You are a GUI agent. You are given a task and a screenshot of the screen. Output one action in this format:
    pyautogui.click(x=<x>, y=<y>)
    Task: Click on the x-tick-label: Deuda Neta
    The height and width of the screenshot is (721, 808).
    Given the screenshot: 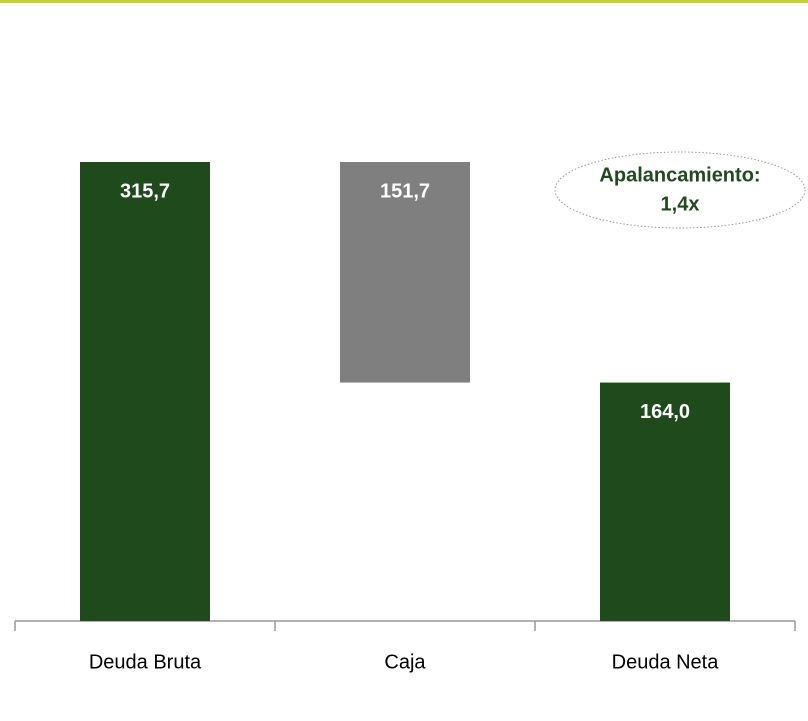 What is the action you would take?
    pyautogui.click(x=666, y=662)
    